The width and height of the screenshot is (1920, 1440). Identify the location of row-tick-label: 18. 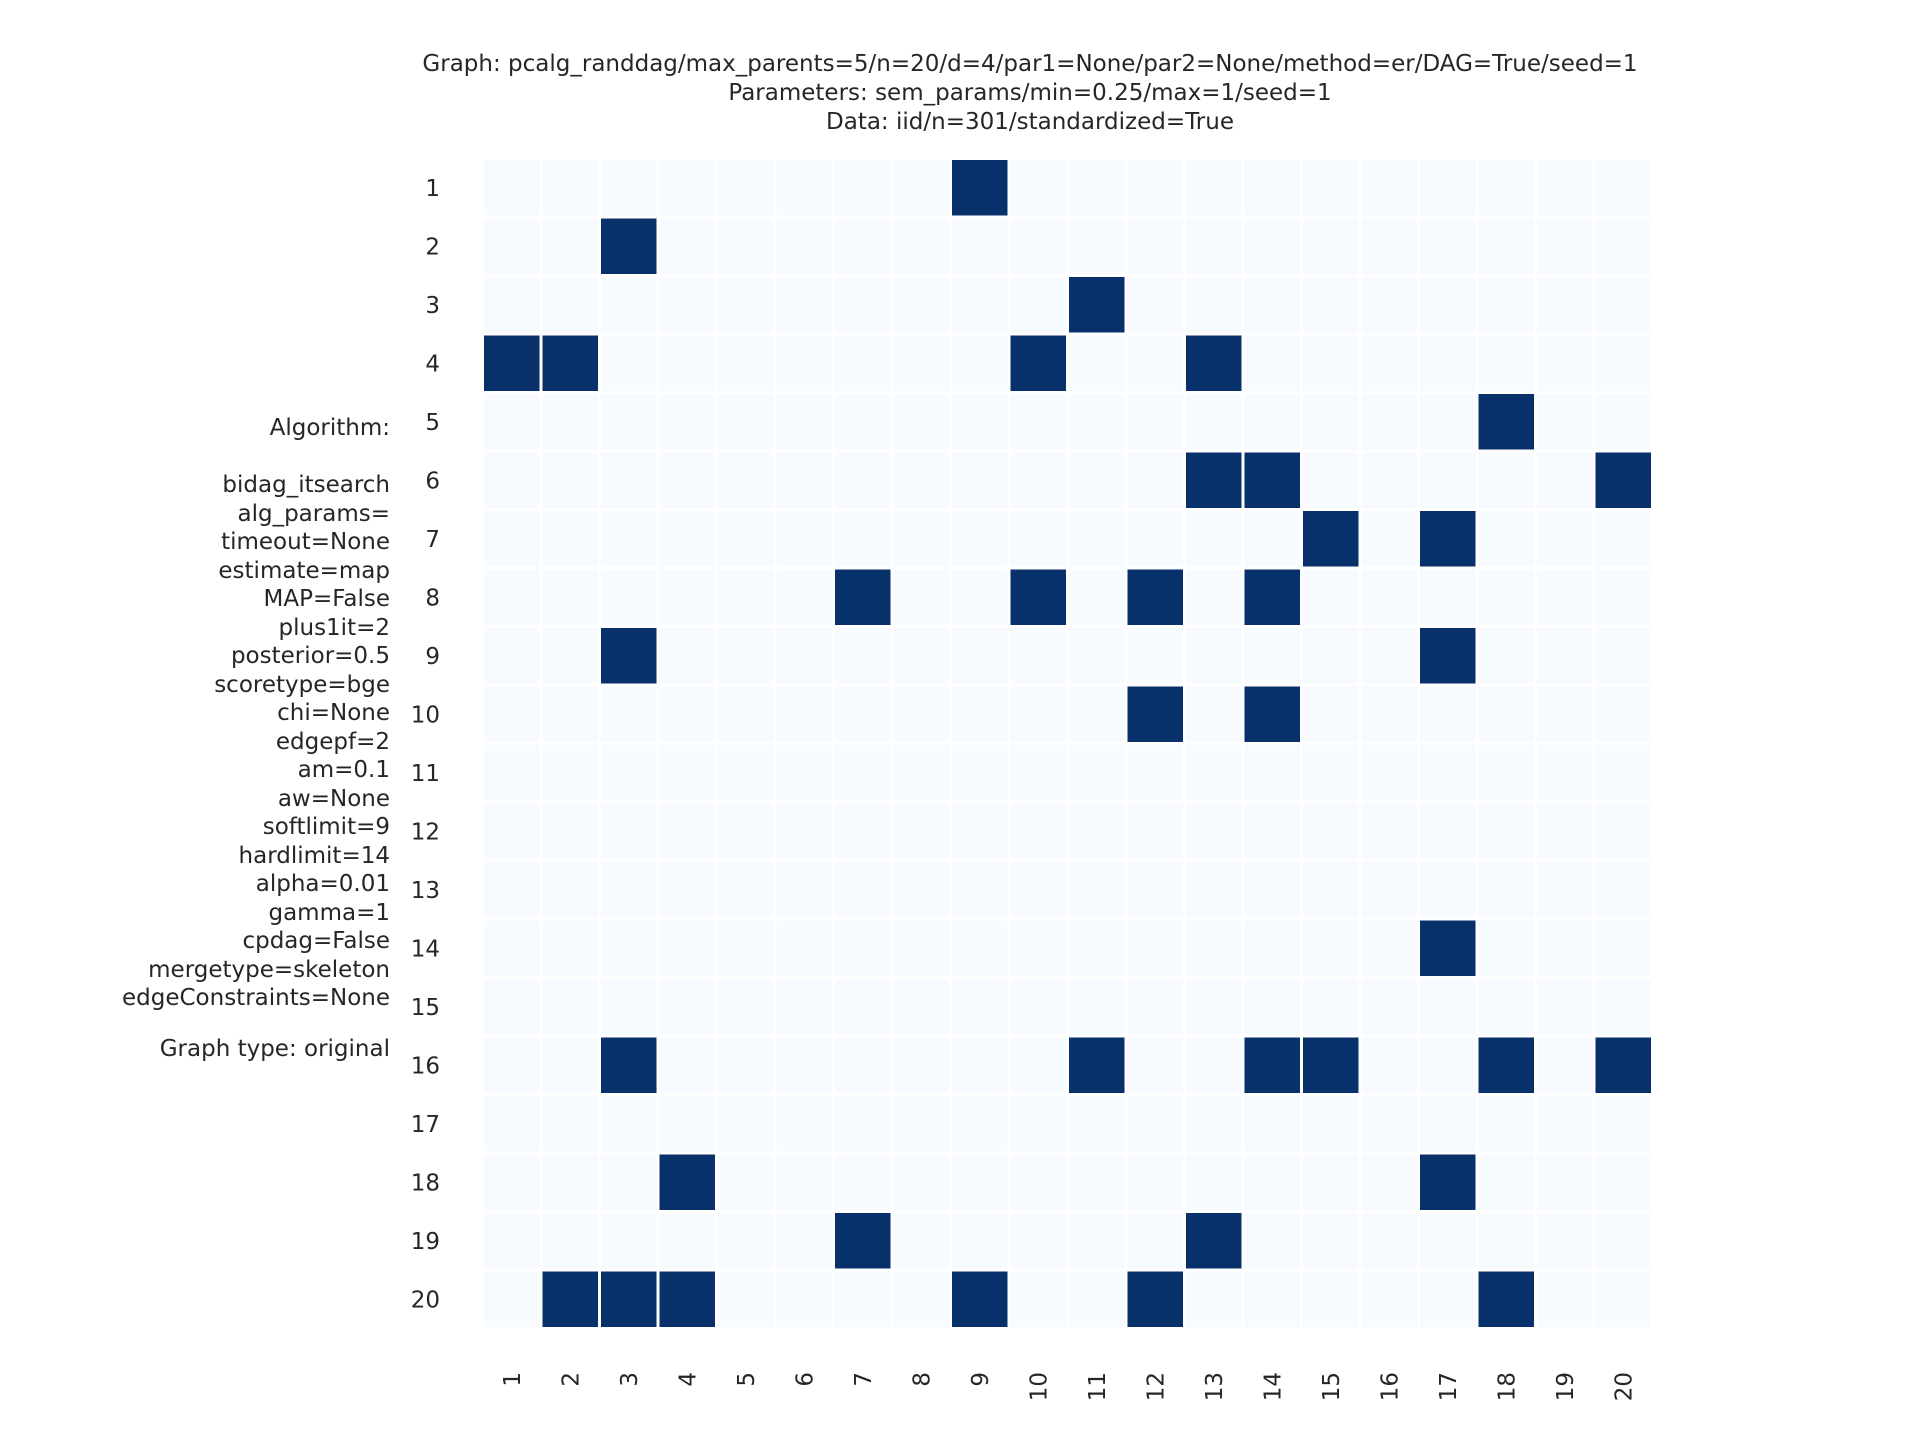
(425, 1183).